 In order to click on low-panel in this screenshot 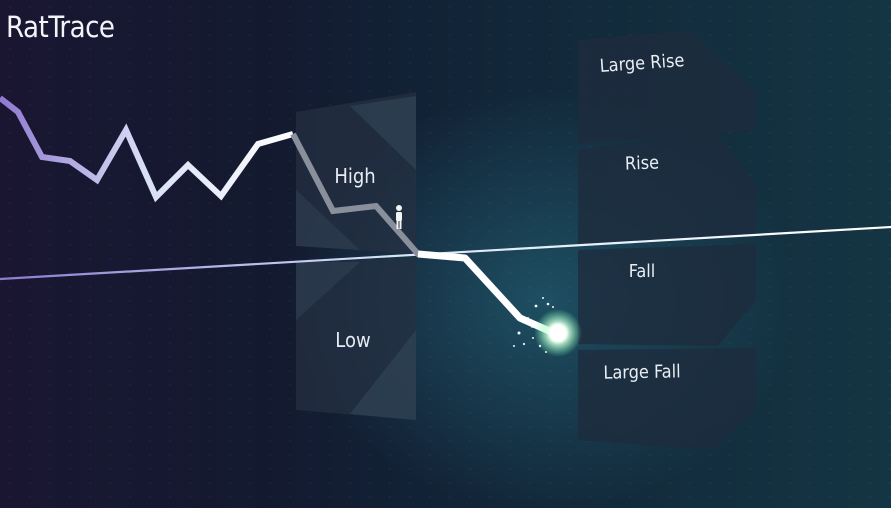, I will do `click(356, 339)`.